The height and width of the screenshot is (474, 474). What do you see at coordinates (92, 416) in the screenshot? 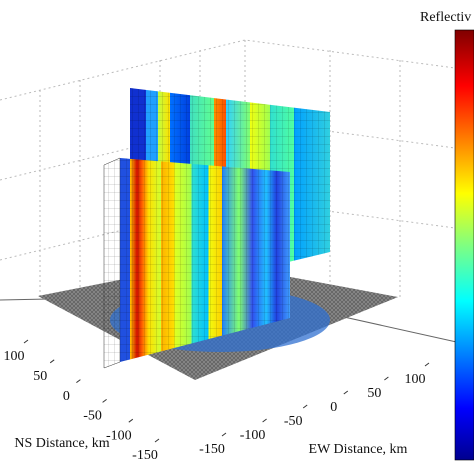
I see `x-tick-label: -50` at bounding box center [92, 416].